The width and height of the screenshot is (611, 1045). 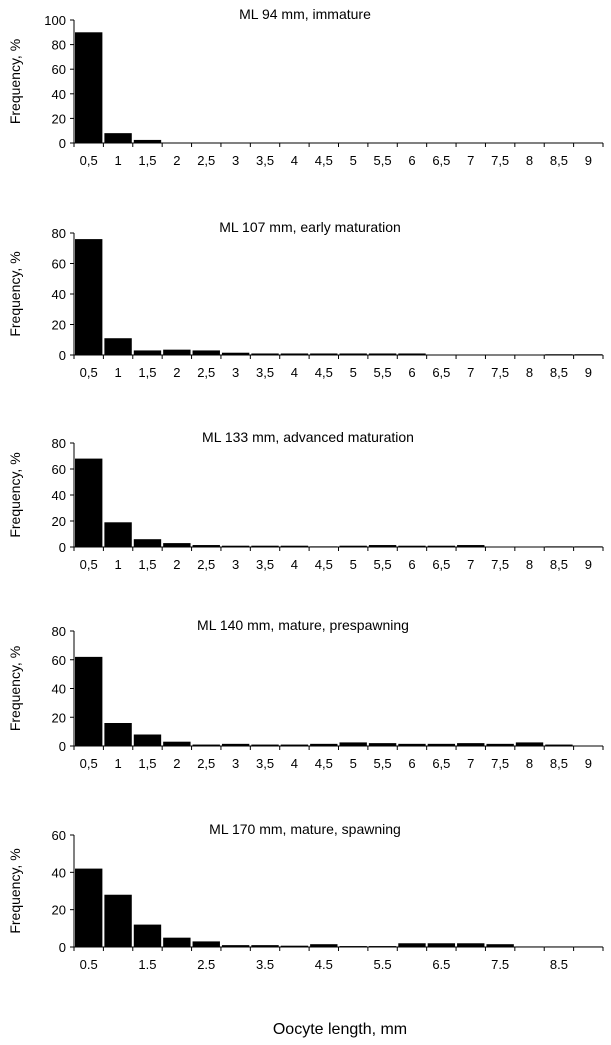 I want to click on y-tick-label: 20, so click(x=59, y=910).